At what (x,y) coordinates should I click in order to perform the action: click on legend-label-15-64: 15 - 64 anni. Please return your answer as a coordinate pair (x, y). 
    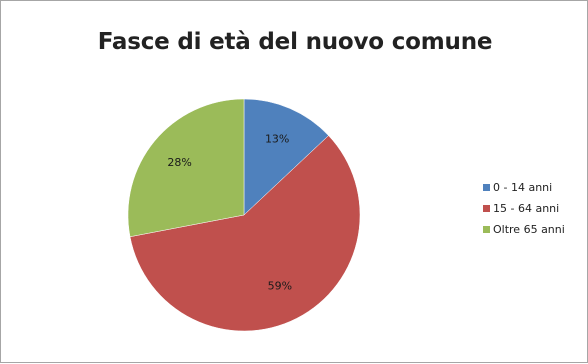
    Looking at the image, I should click on (526, 208).